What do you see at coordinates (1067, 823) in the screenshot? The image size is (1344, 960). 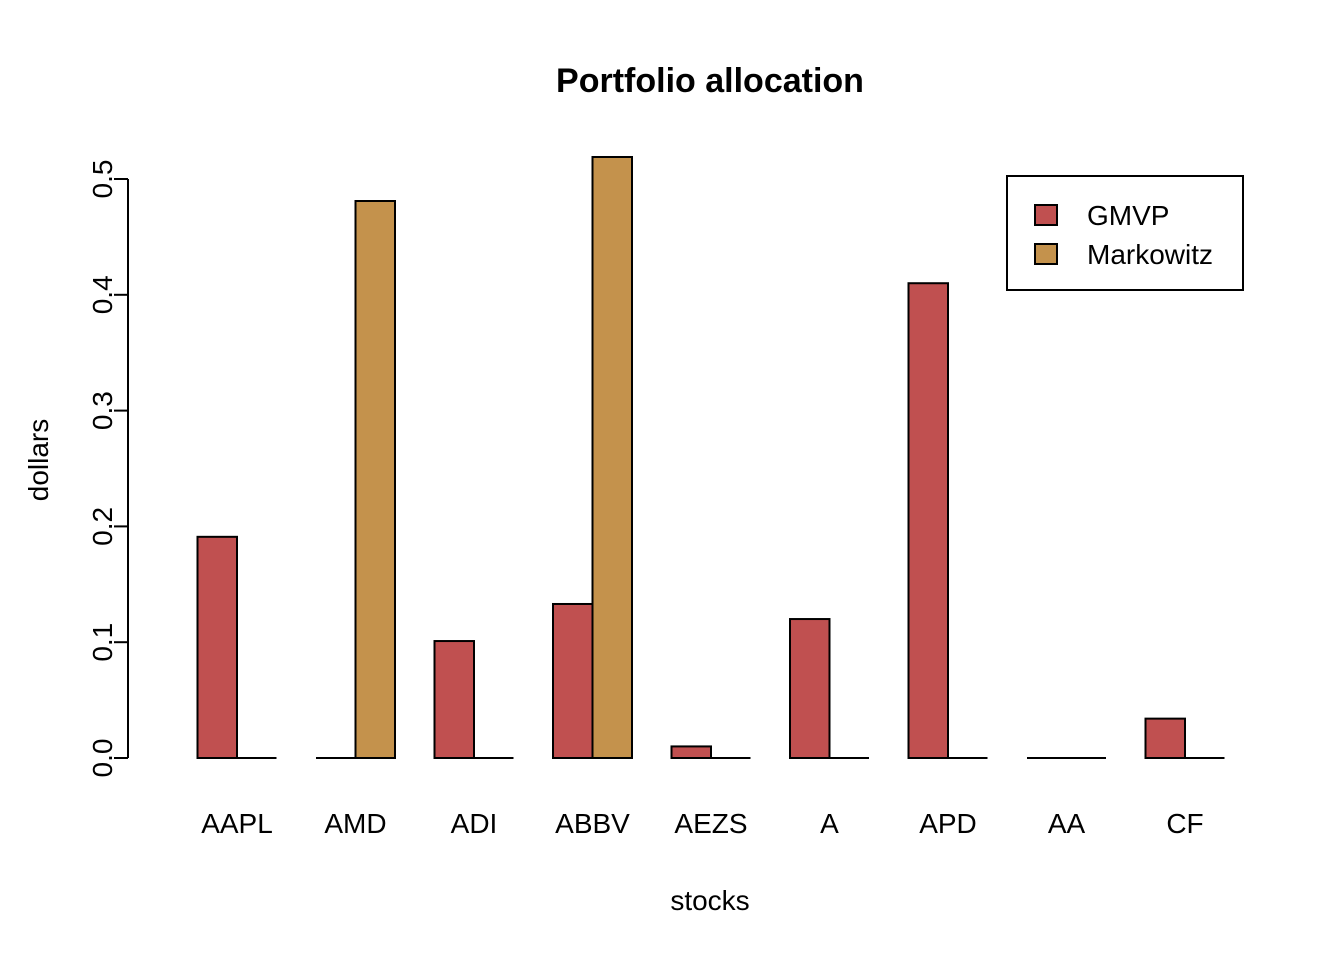 I see `x-tick-label: AA` at bounding box center [1067, 823].